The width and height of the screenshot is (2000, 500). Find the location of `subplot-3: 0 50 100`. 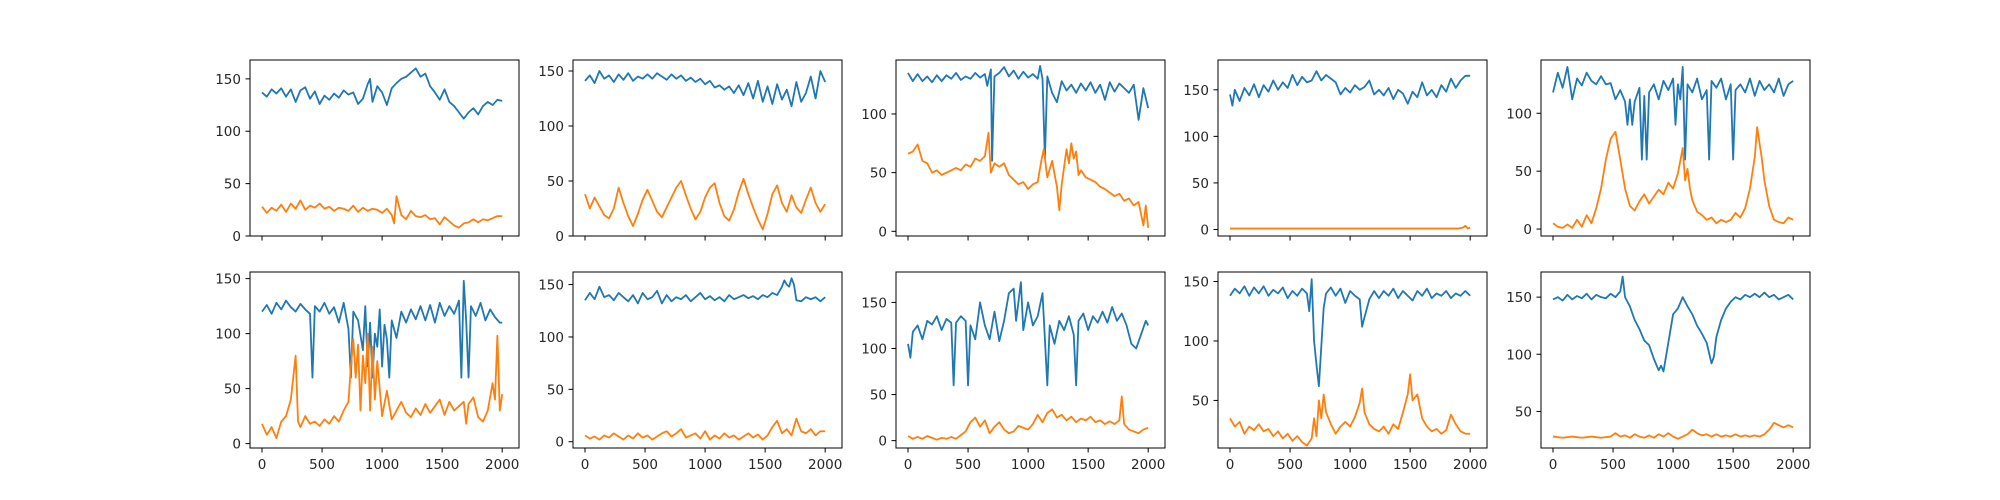

subplot-3: 0 50 100 is located at coordinates (1013, 150).